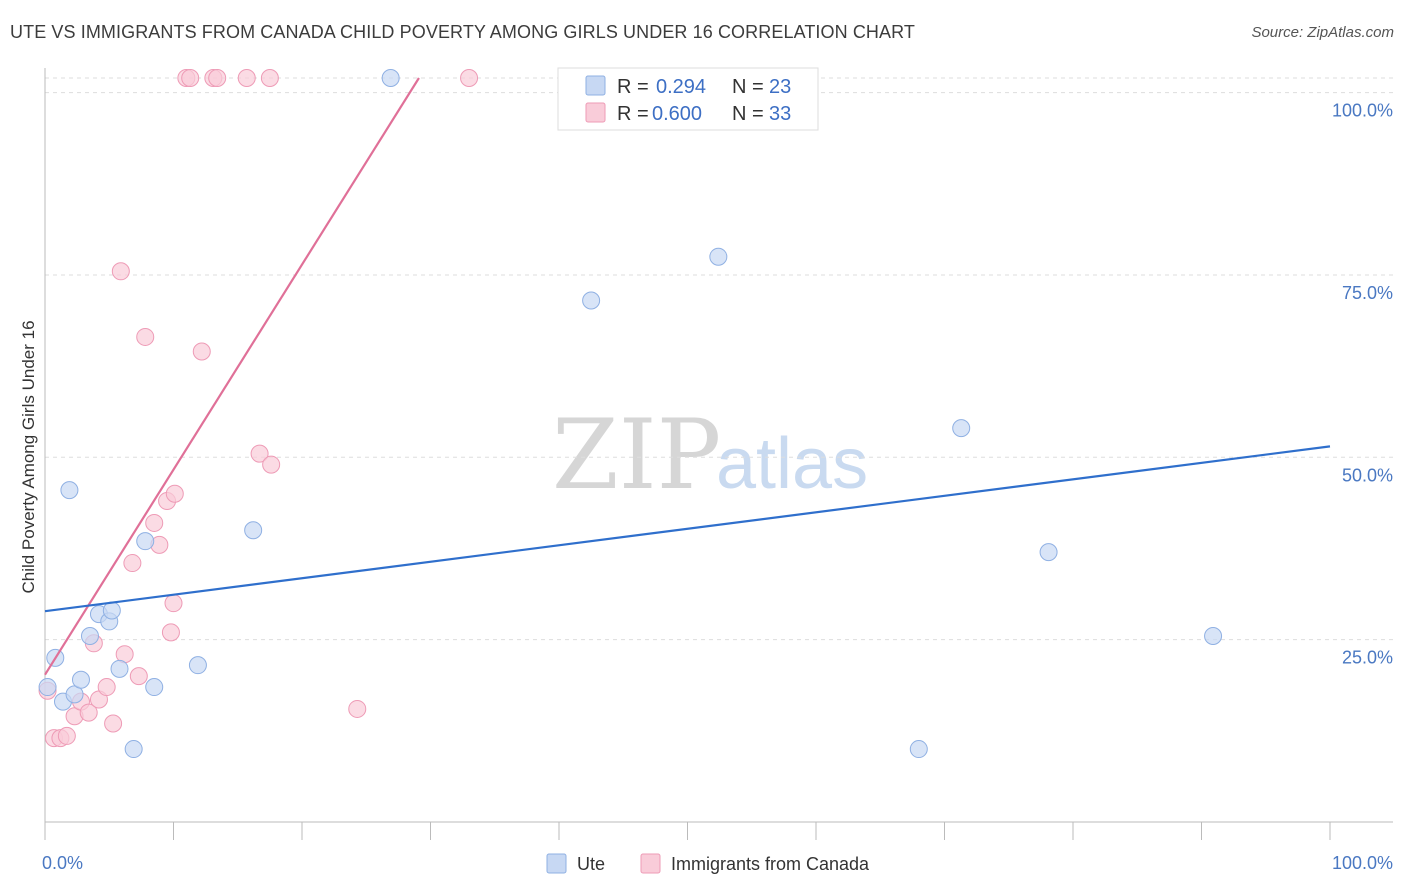 The image size is (1406, 892). Describe the element at coordinates (650, 863) in the screenshot. I see `series-legend-swatch-canada` at that location.